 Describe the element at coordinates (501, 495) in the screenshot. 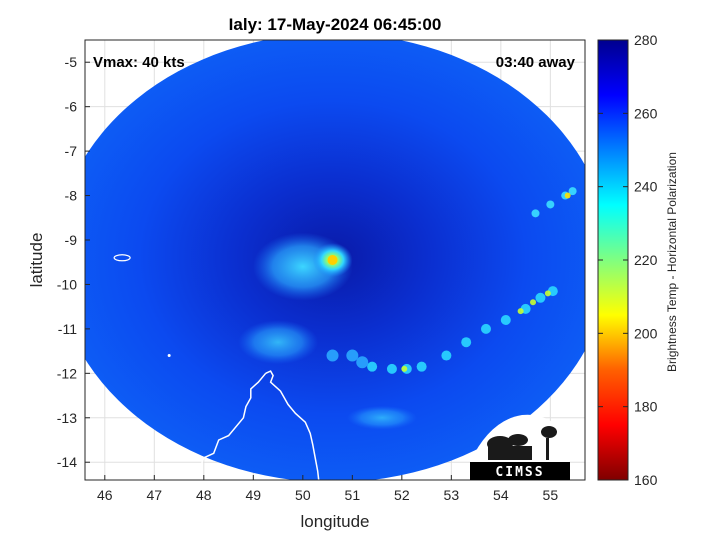

I see `x-tick-label: 54` at that location.